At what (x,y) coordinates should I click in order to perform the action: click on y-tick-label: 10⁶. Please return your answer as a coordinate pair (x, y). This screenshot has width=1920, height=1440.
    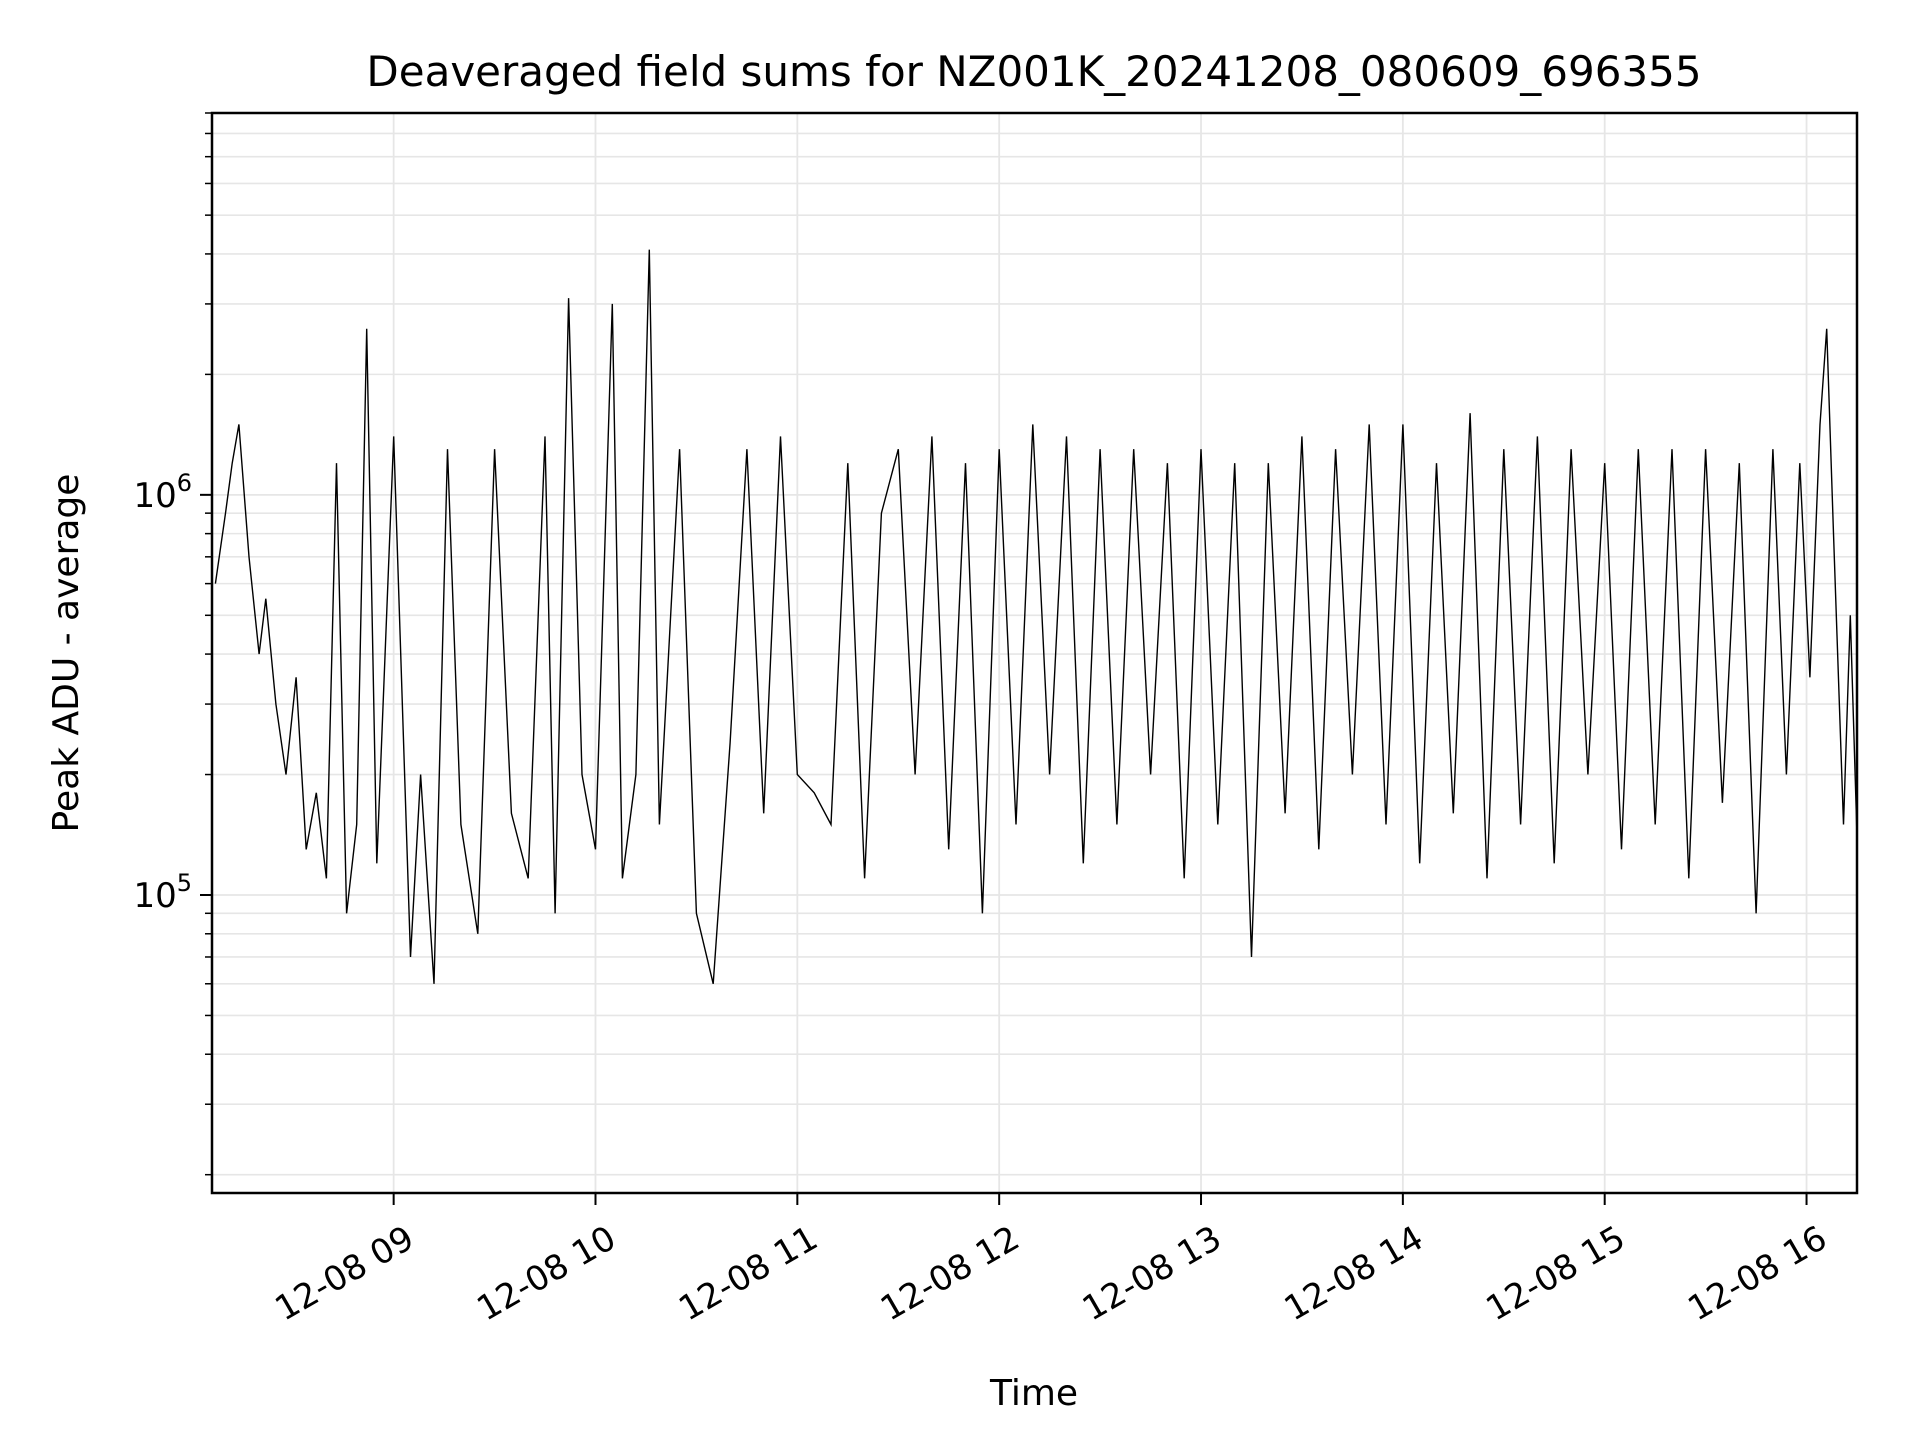
    Looking at the image, I should click on (162, 492).